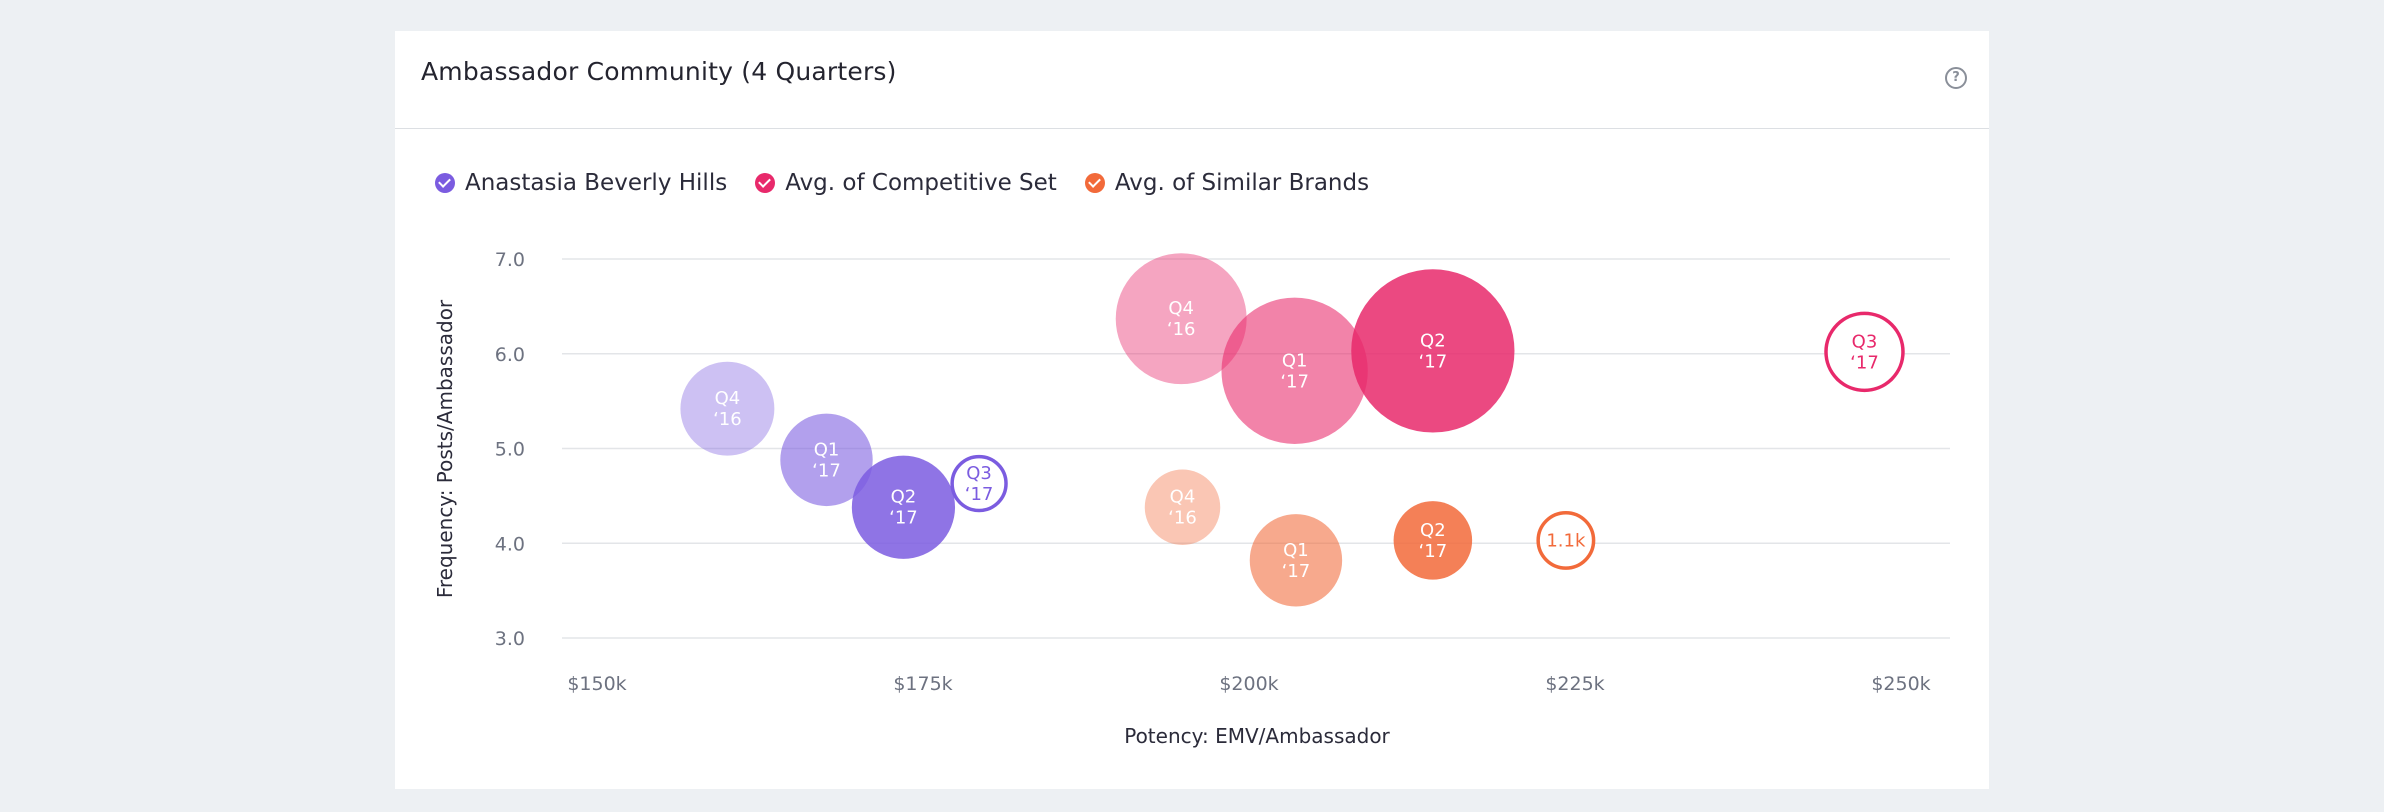 The height and width of the screenshot is (812, 2384). I want to click on legend-item-brand: Anastasia Beverly Hills, so click(581, 183).